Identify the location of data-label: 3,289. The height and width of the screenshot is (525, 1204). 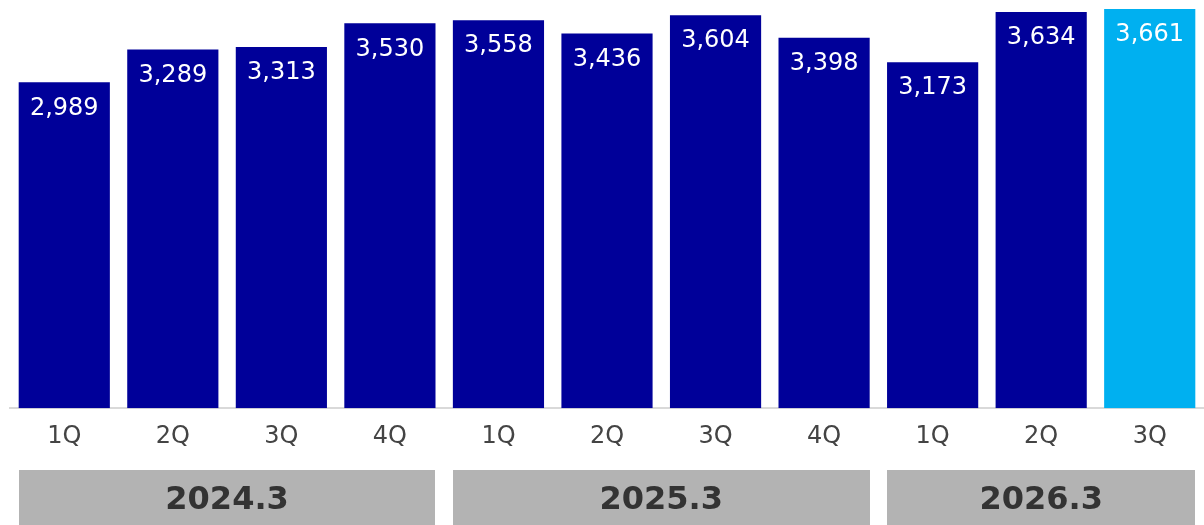
(173, 73).